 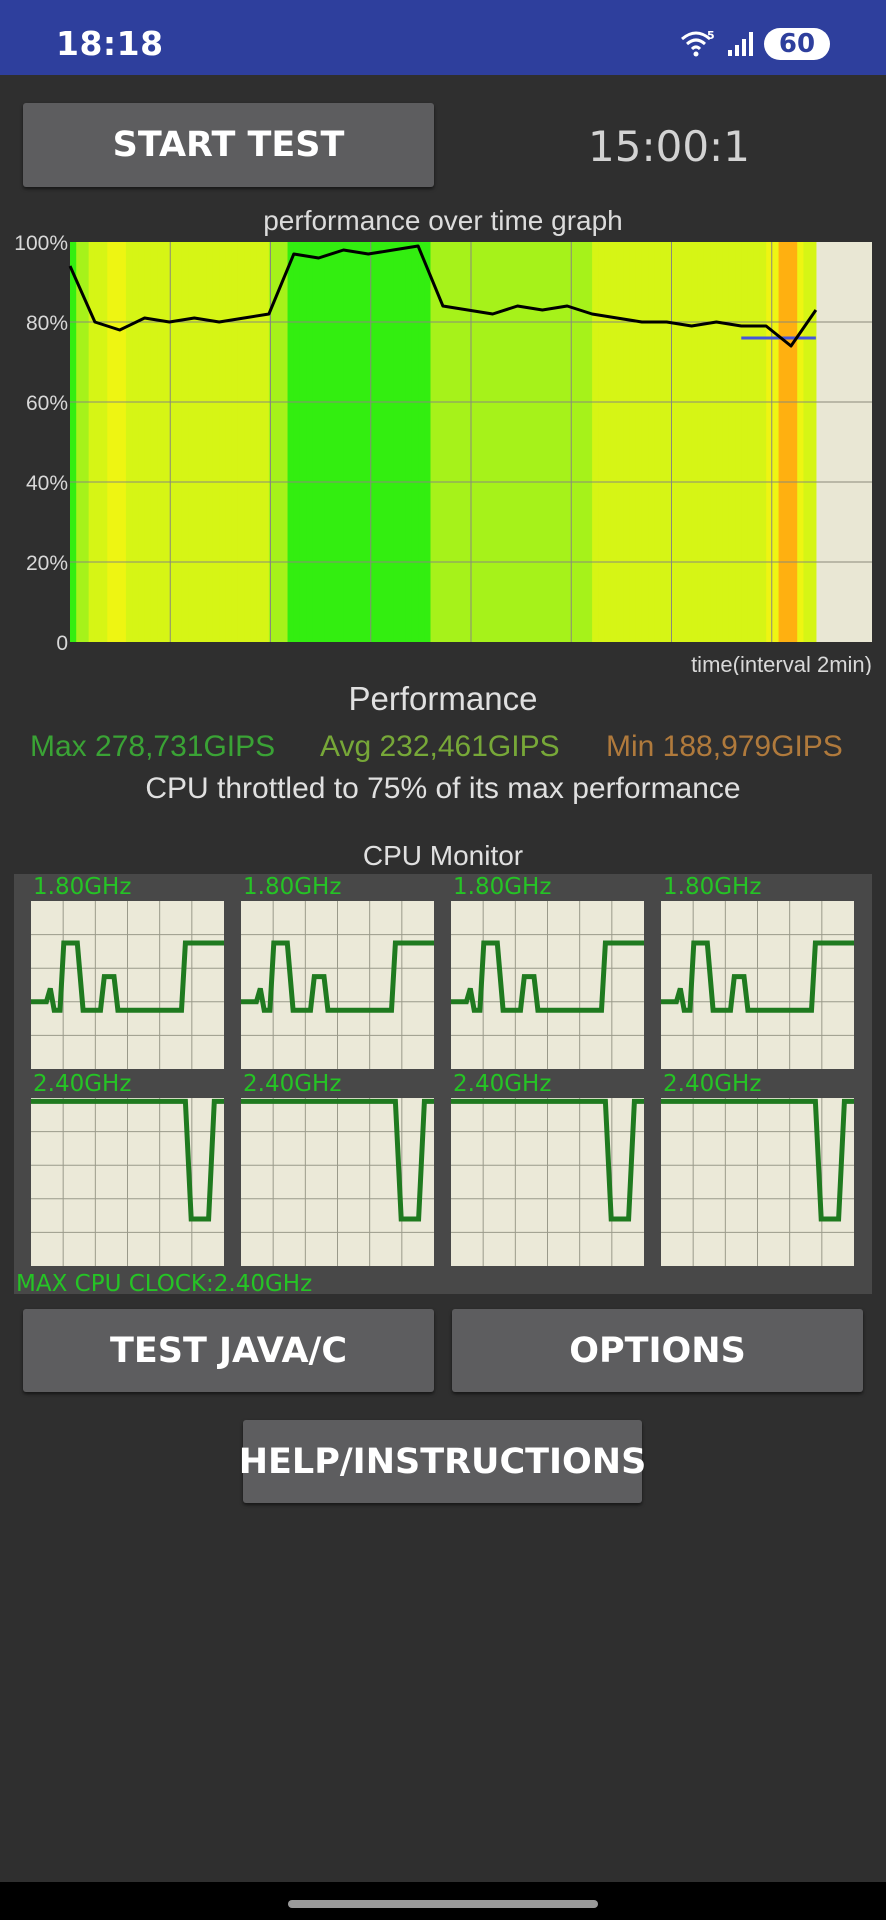 What do you see at coordinates (41, 243) in the screenshot?
I see `y-tick-label: 100%` at bounding box center [41, 243].